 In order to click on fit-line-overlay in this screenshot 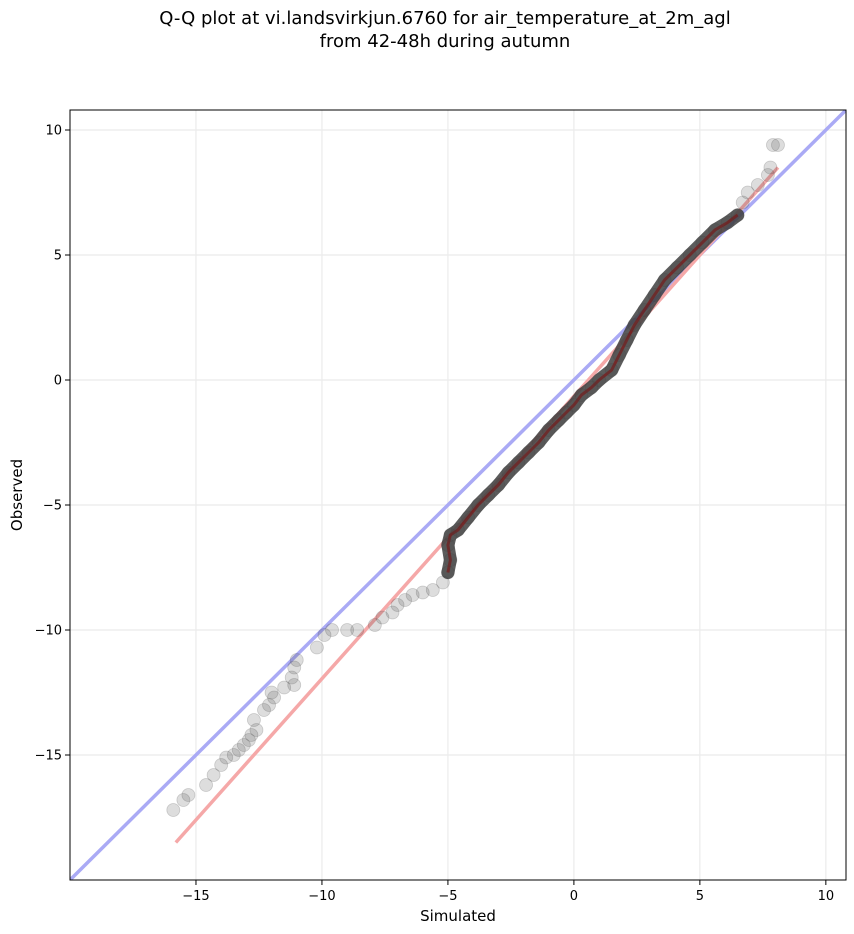, I will do `click(592, 393)`.